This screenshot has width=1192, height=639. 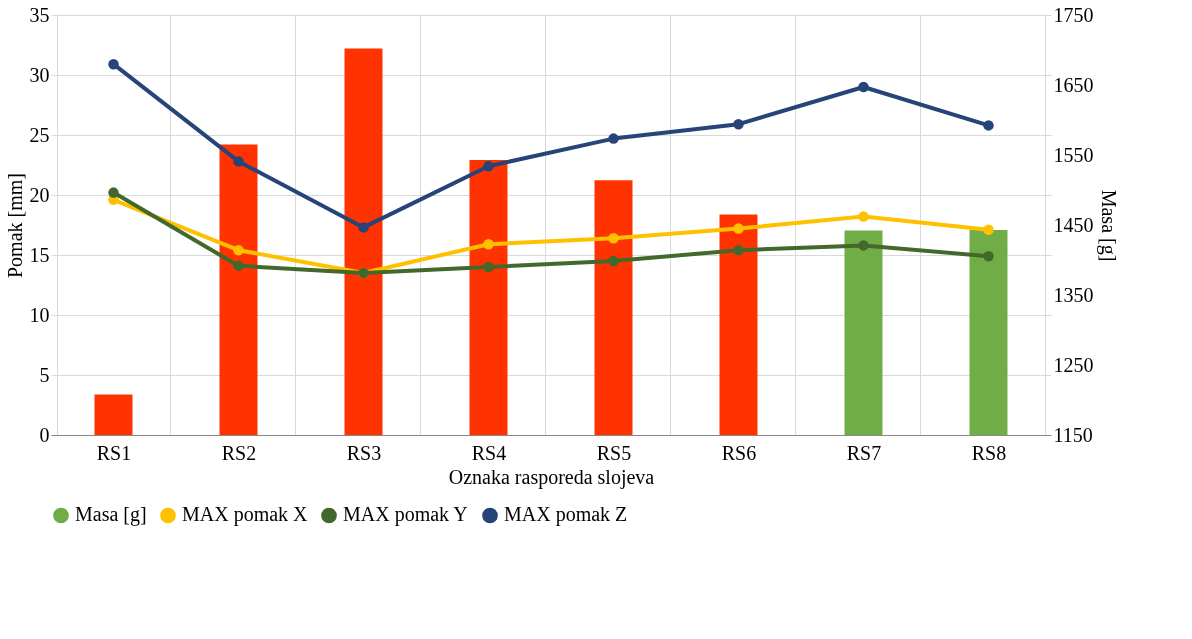 What do you see at coordinates (566, 515) in the screenshot?
I see `legend-label: MAX pomak Z` at bounding box center [566, 515].